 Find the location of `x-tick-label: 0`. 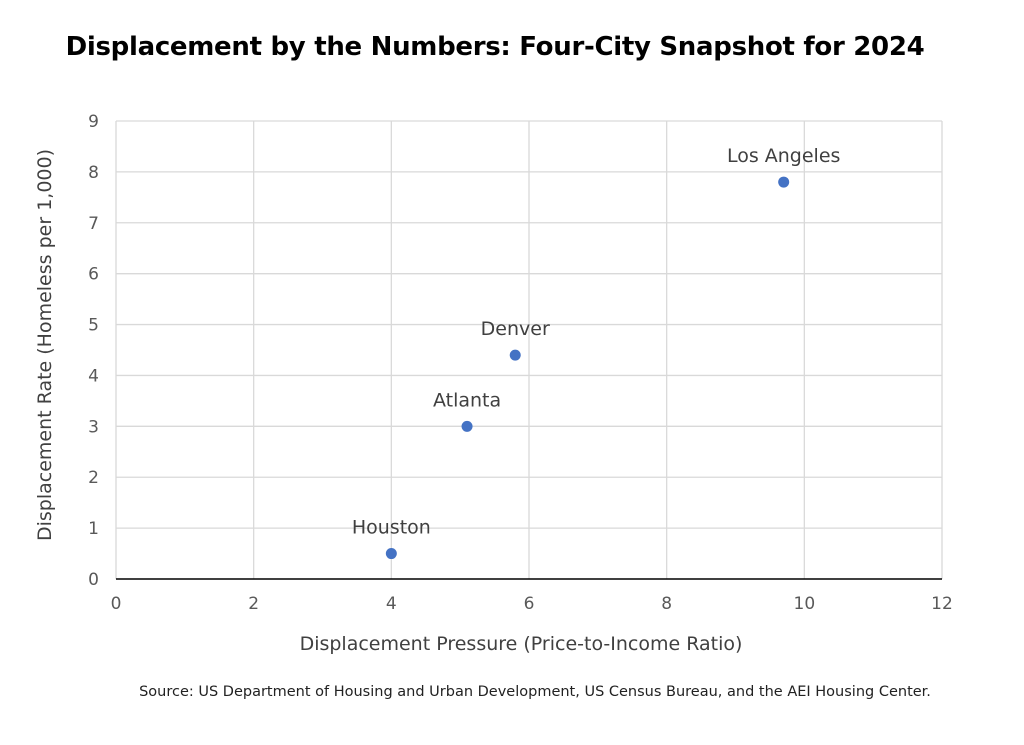

x-tick-label: 0 is located at coordinates (116, 604).